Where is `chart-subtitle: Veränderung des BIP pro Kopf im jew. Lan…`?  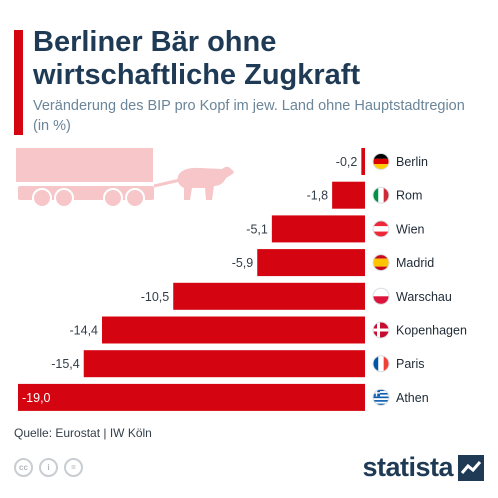
chart-subtitle: Veränderung des BIP pro Kopf im jew. Lan… is located at coordinates (249, 116).